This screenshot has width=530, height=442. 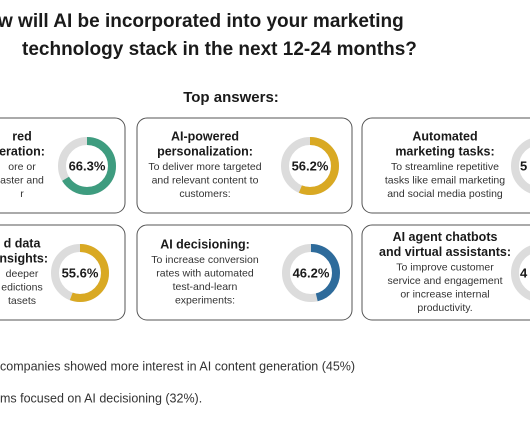 What do you see at coordinates (101, 398) in the screenshot?
I see `note: ms focused on AI decisioning (32%).` at bounding box center [101, 398].